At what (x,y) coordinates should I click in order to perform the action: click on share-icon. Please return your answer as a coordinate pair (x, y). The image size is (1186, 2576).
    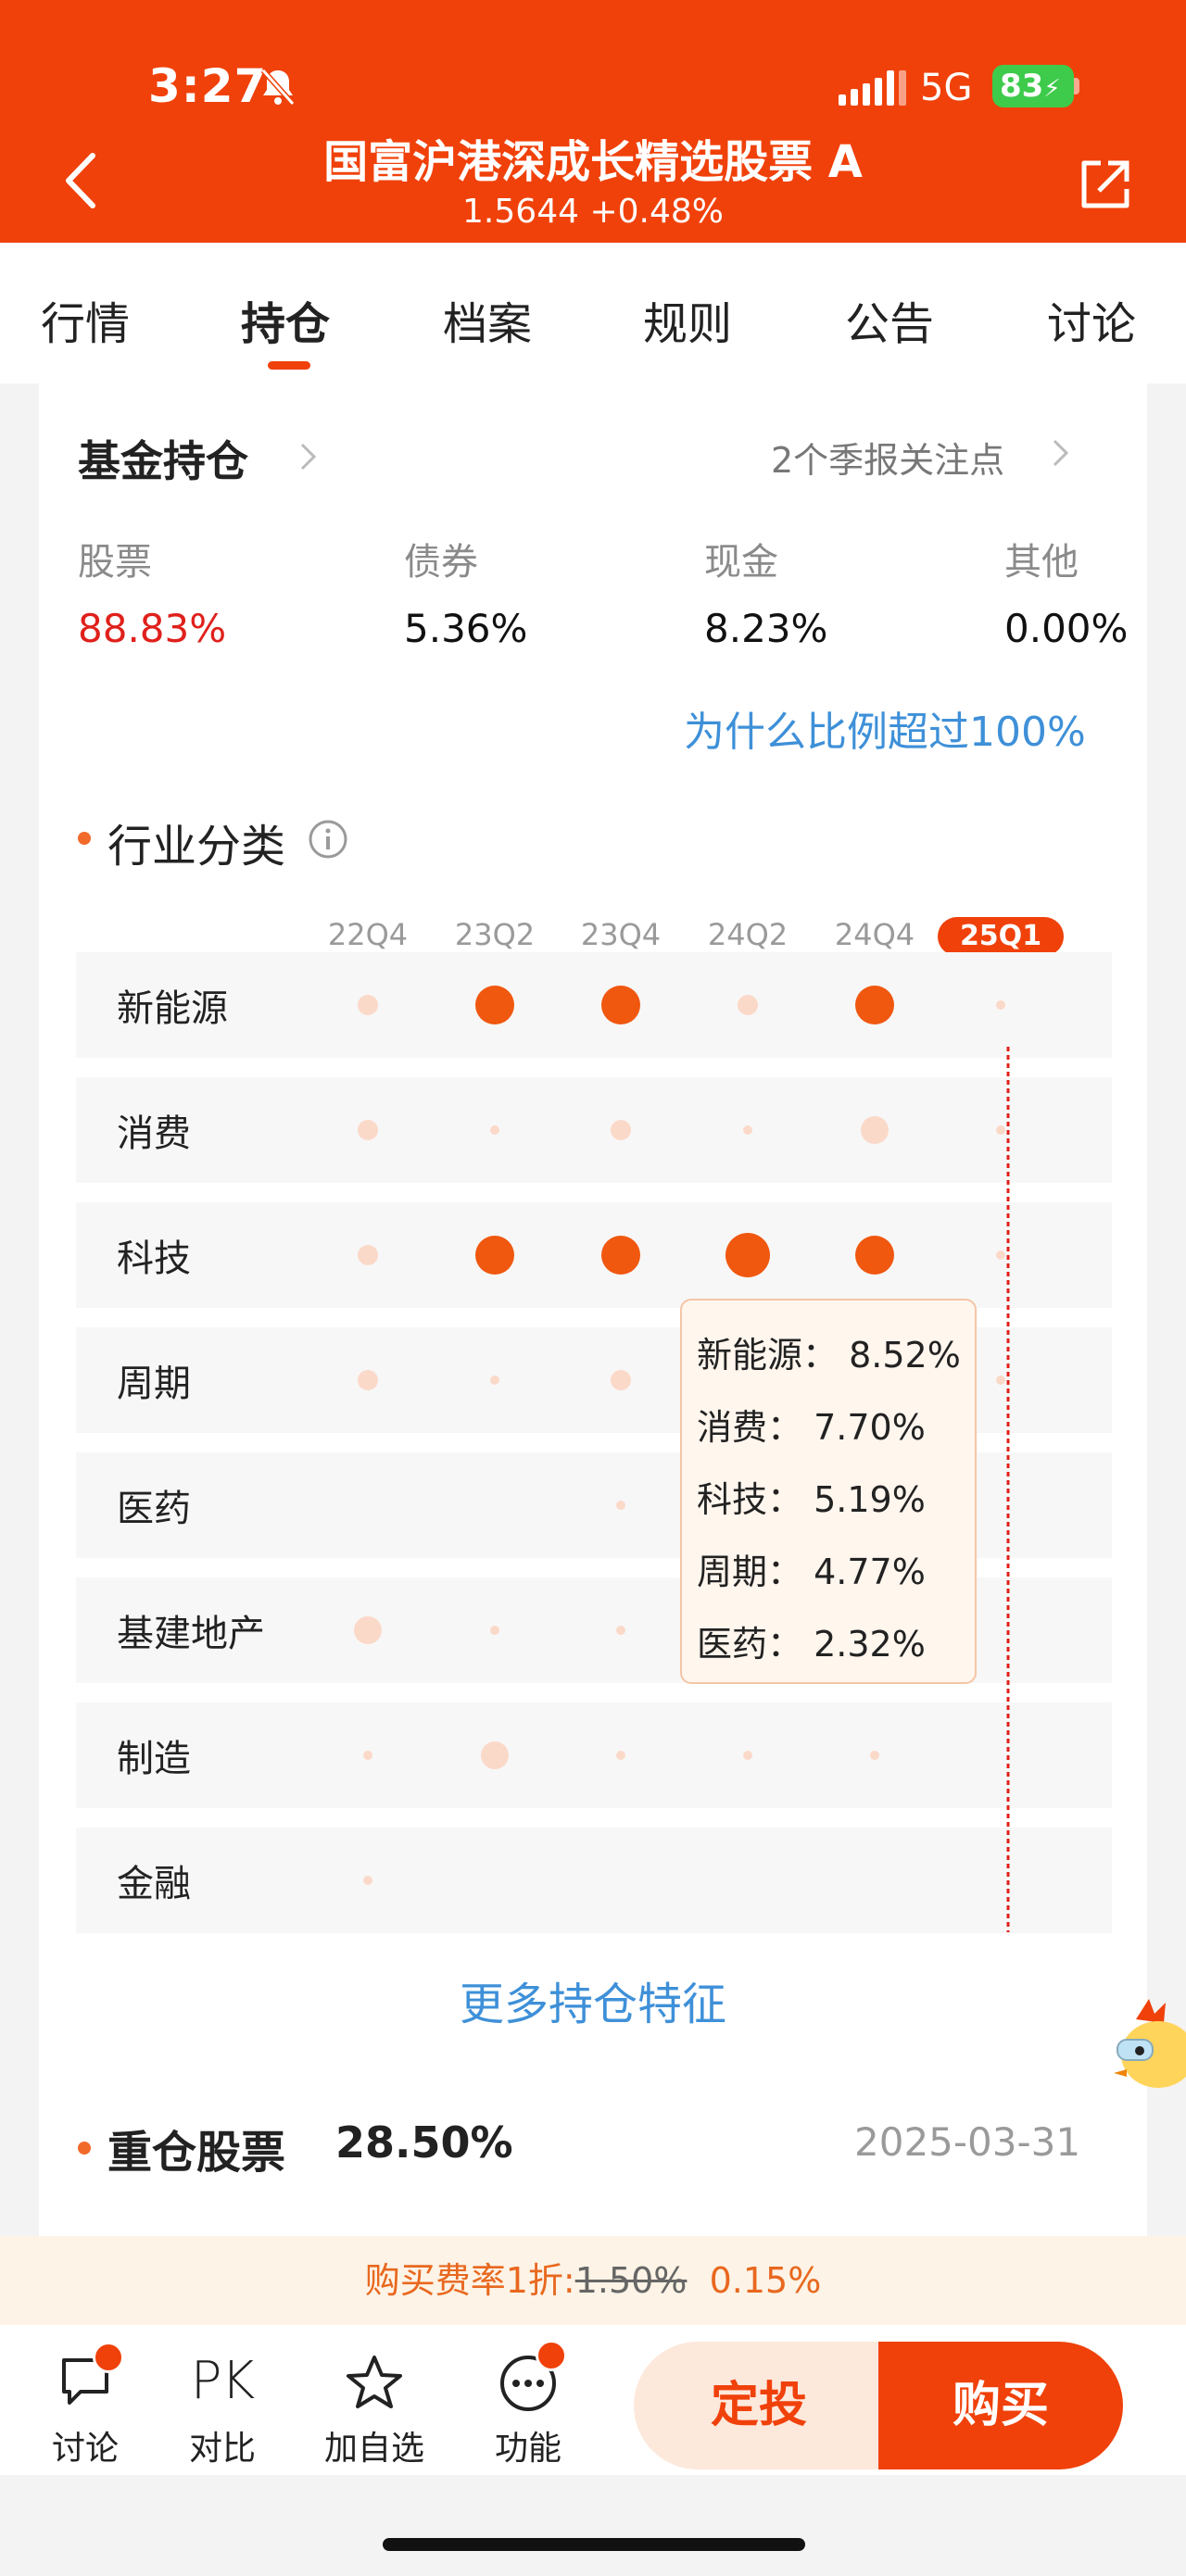
    Looking at the image, I should click on (1104, 185).